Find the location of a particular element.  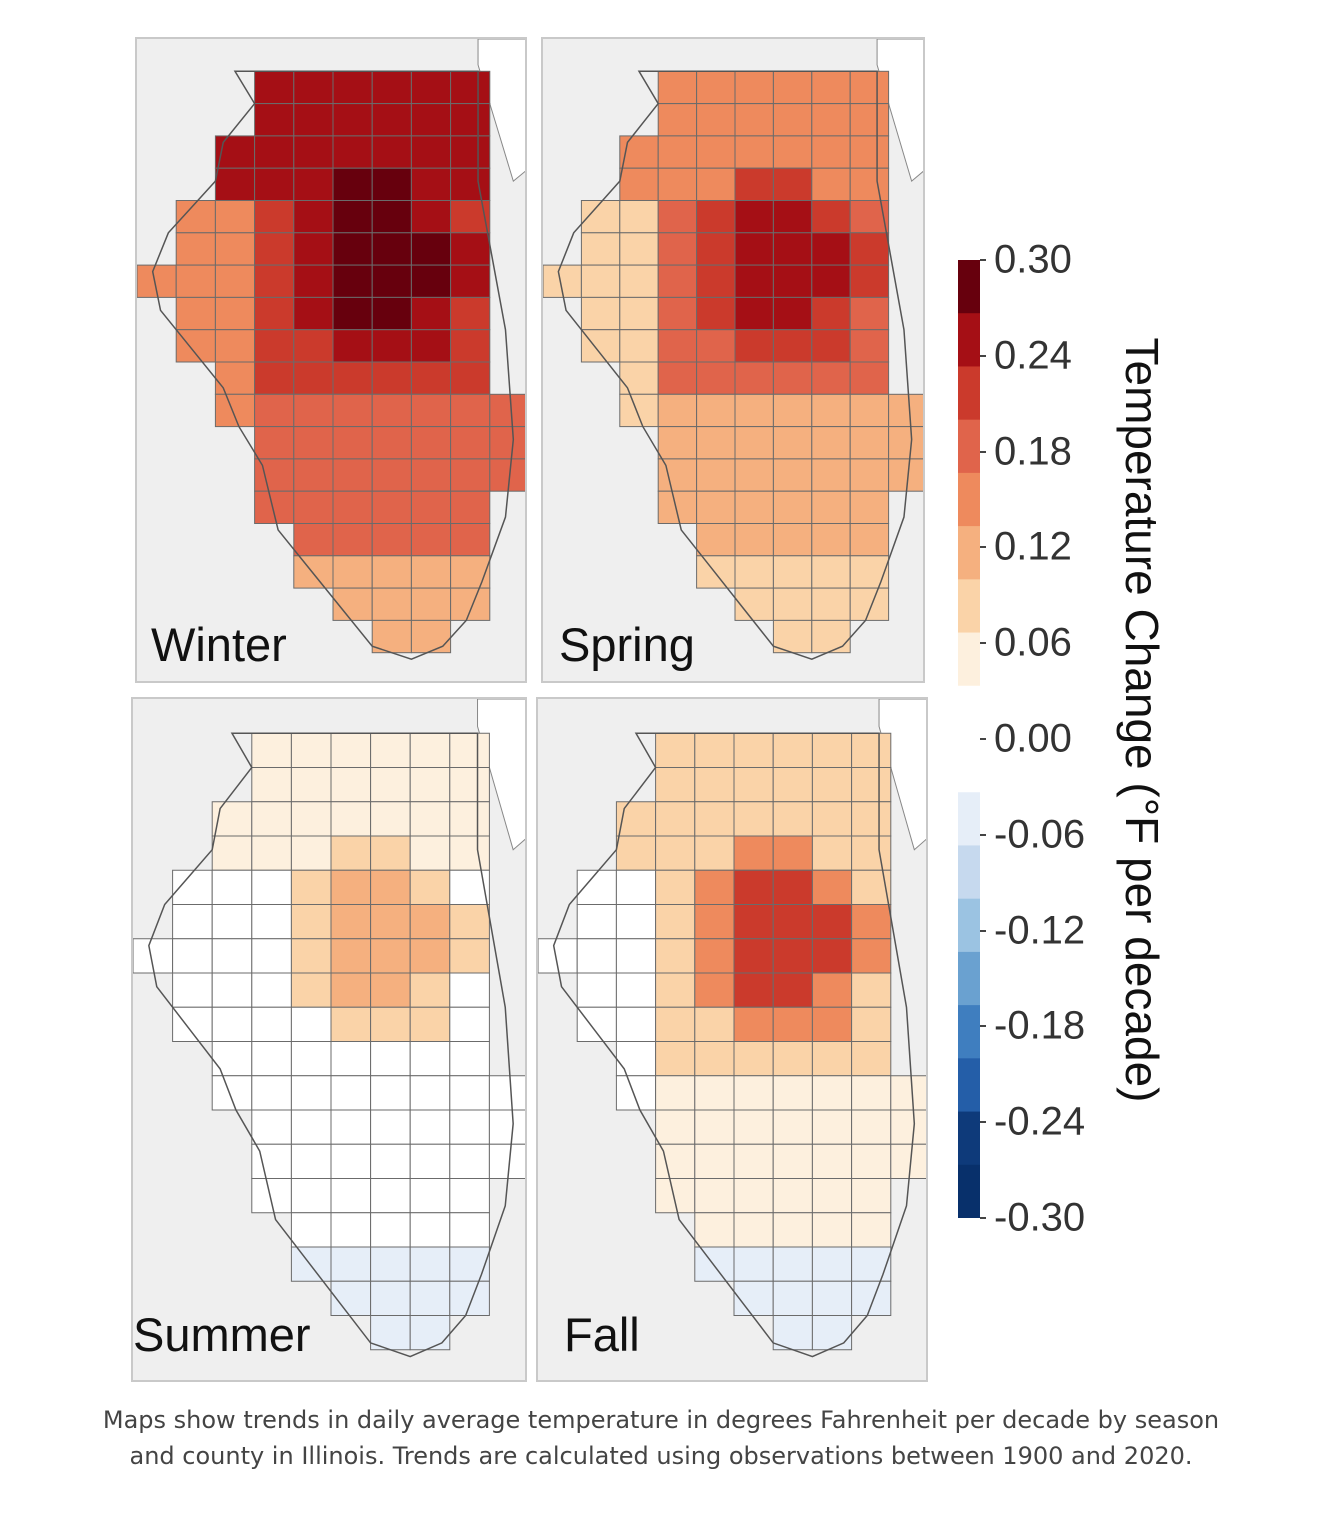

legend-tick-label: -0.30 is located at coordinates (1040, 1217).